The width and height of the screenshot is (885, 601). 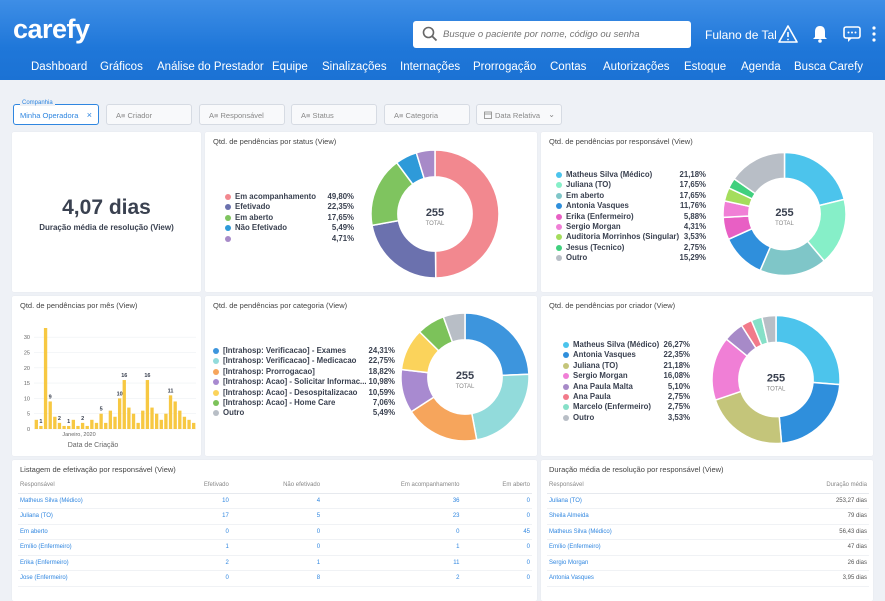 What do you see at coordinates (304, 372) in the screenshot?
I see `legend-item: [Intrahosp: Prorrogacao] 18,82%` at bounding box center [304, 372].